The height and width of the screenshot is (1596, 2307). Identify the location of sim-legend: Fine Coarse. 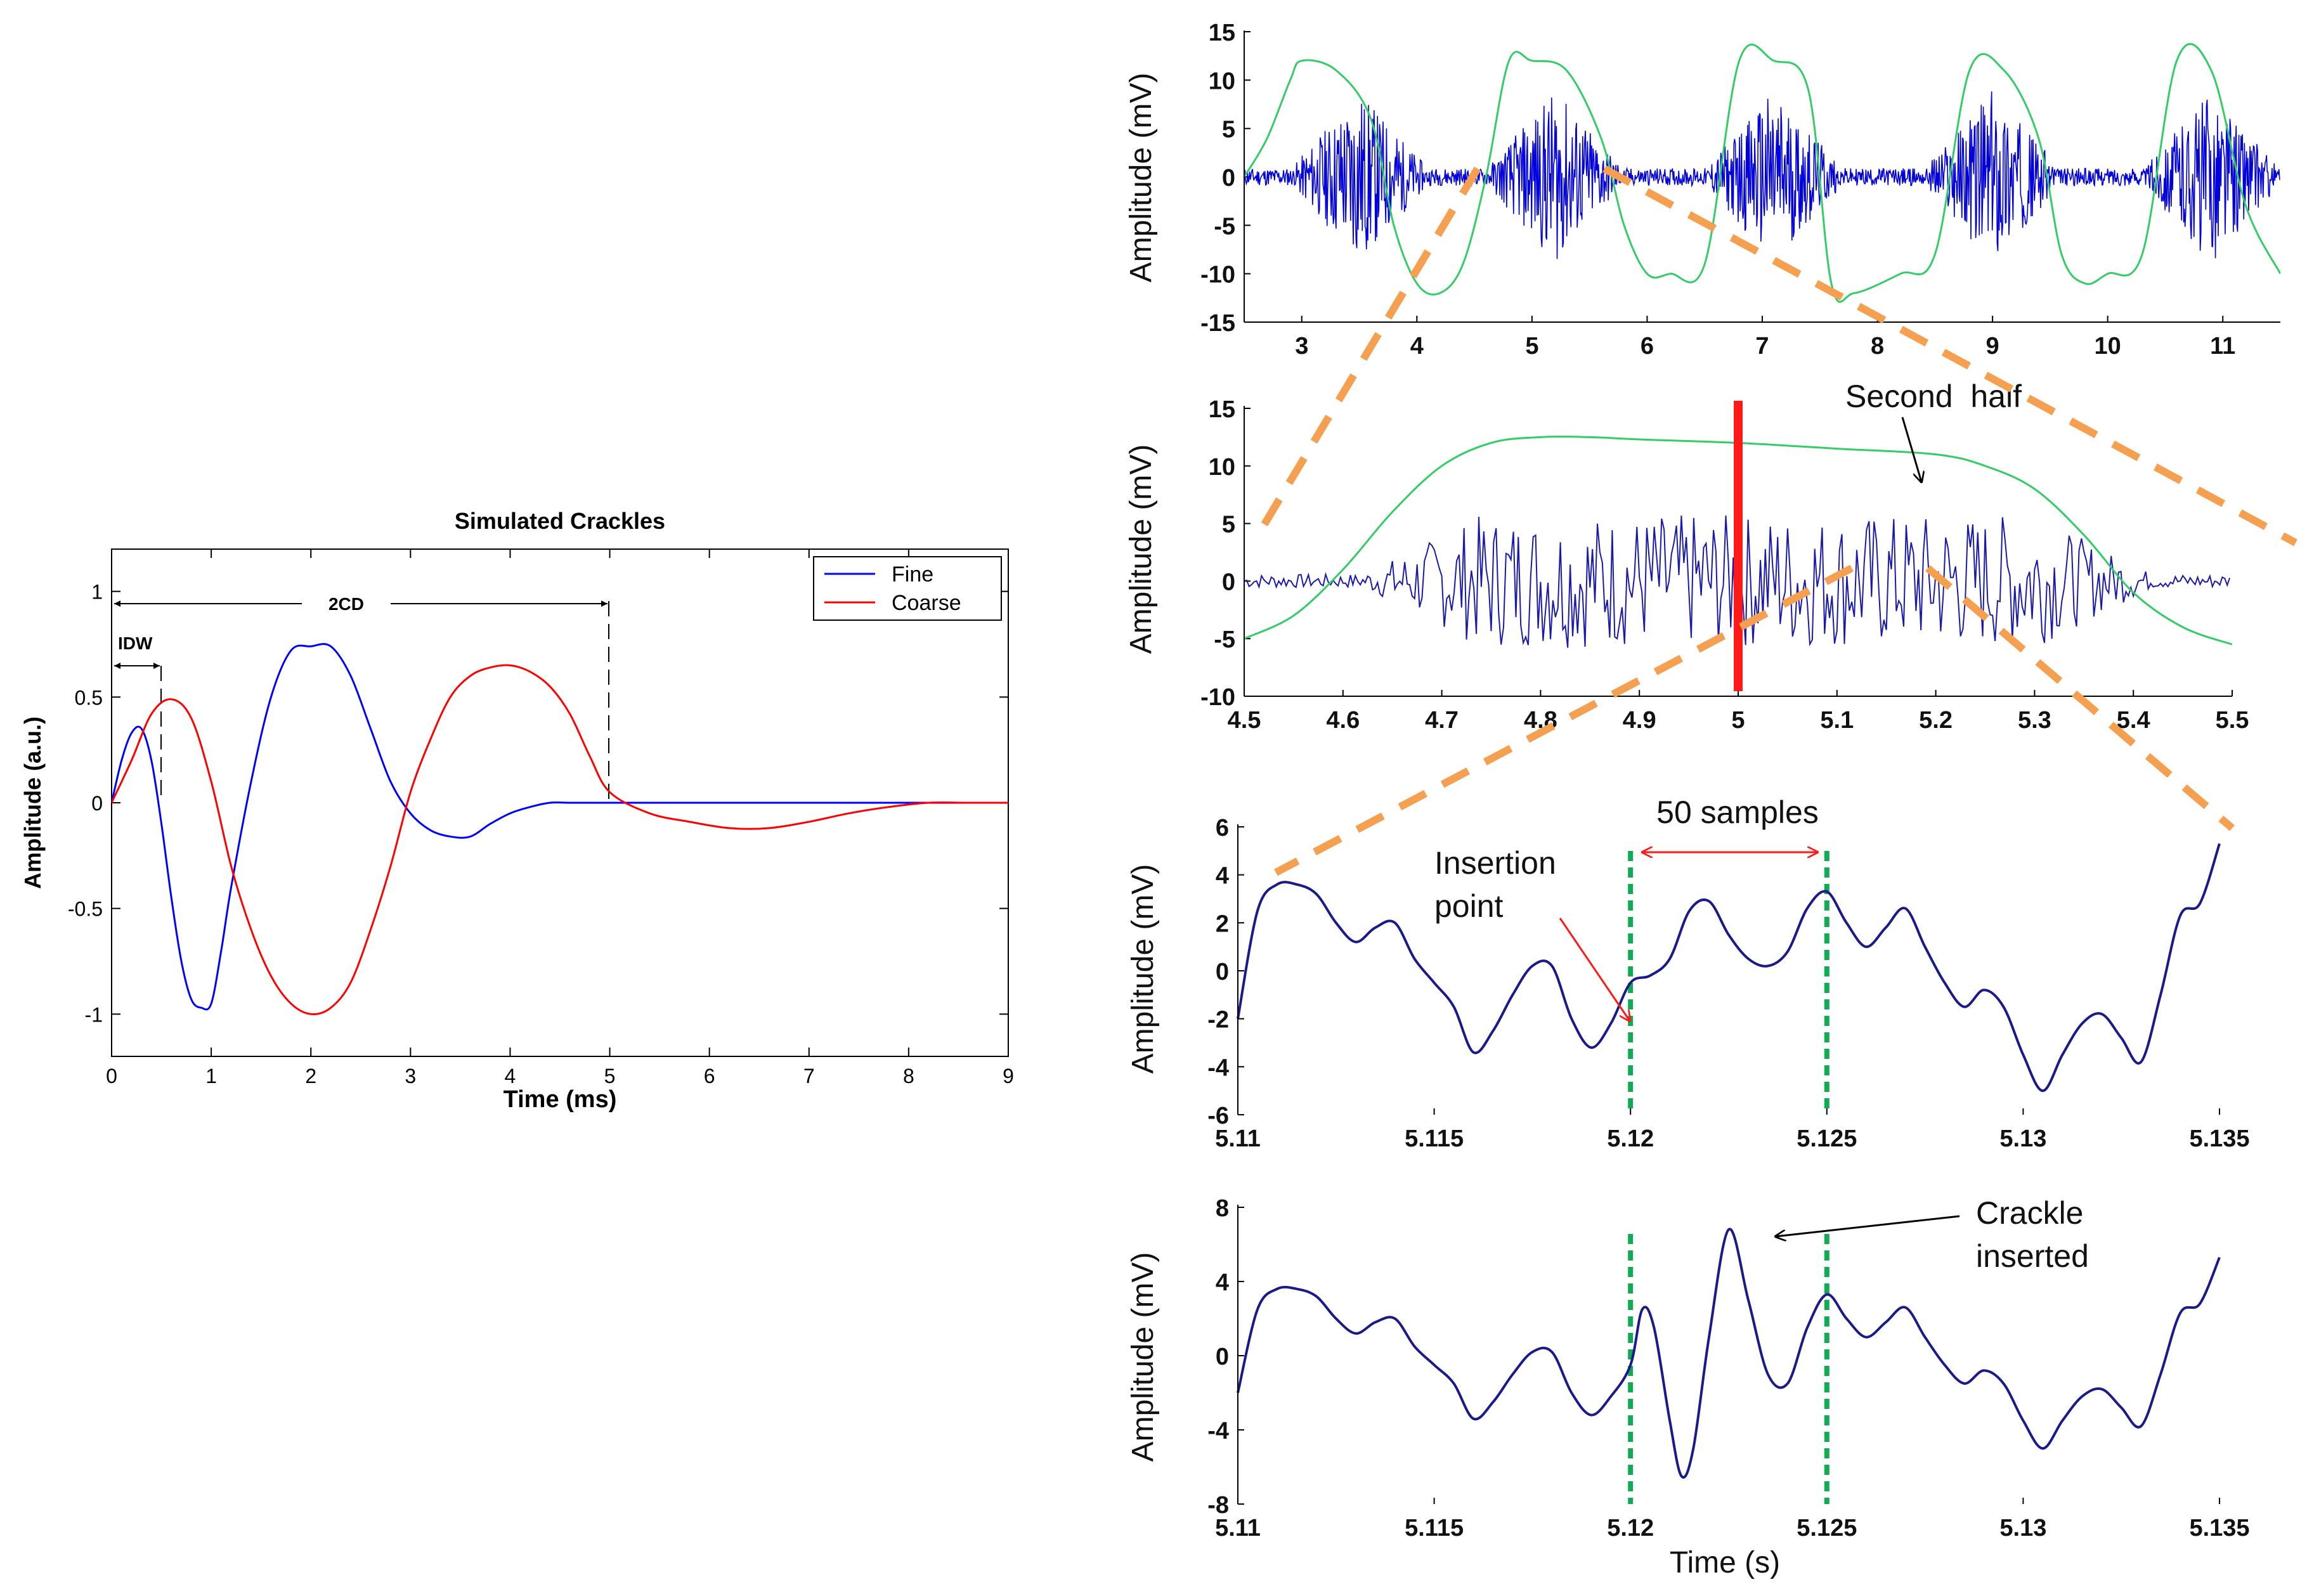
(907, 588).